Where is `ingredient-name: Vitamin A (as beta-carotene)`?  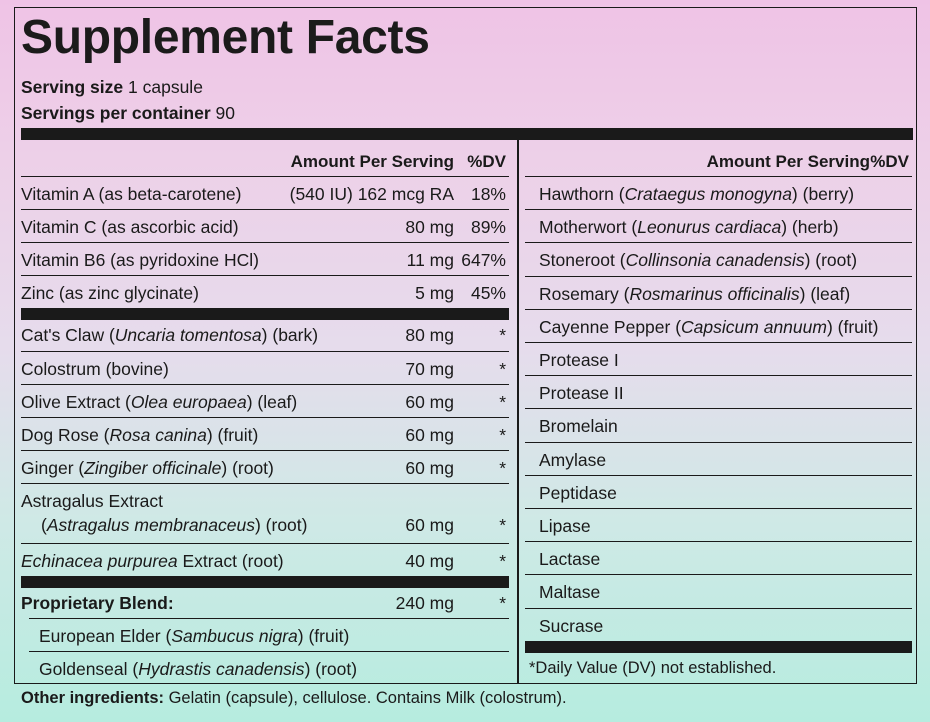 ingredient-name: Vitamin A (as beta-carotene) is located at coordinates (131, 194).